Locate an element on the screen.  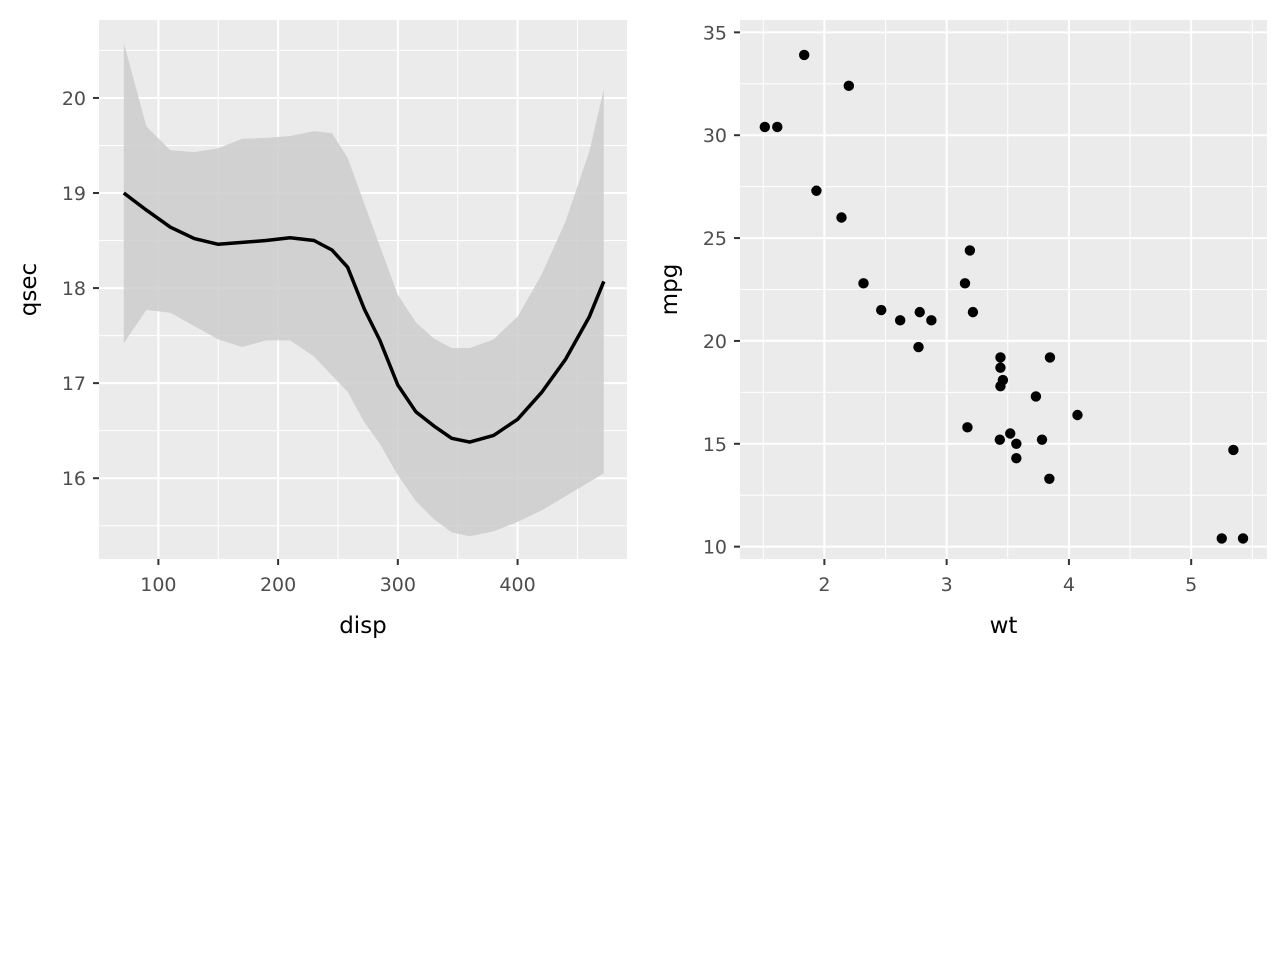
x-tick-label: 4 is located at coordinates (1069, 585).